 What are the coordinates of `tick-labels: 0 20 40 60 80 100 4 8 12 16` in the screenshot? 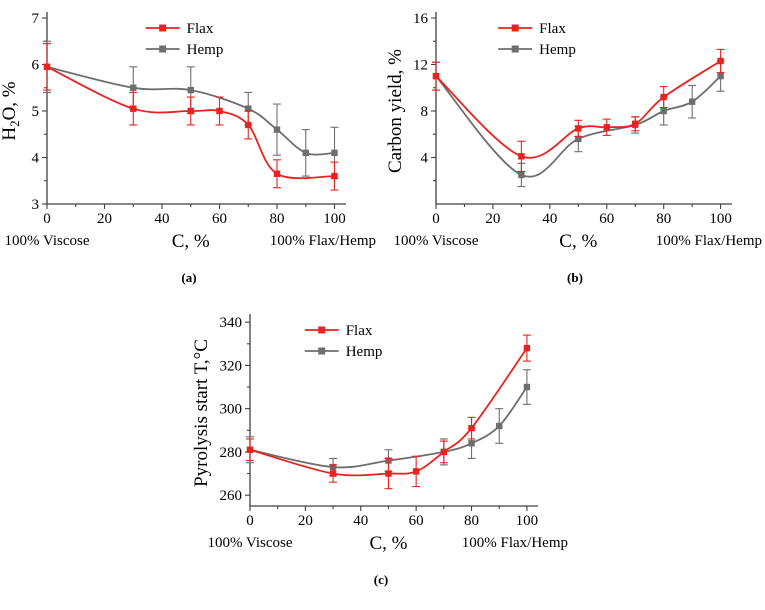 It's located at (572, 119).